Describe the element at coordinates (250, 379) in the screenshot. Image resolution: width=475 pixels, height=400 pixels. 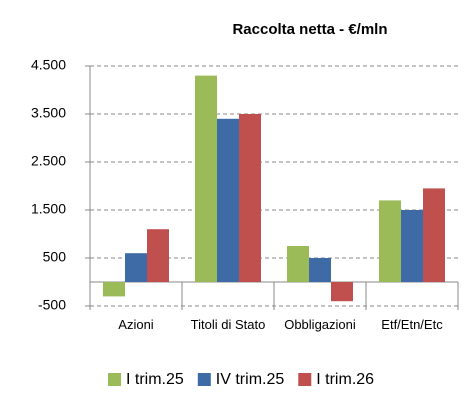
I see `legend-label: IV trim.25` at that location.